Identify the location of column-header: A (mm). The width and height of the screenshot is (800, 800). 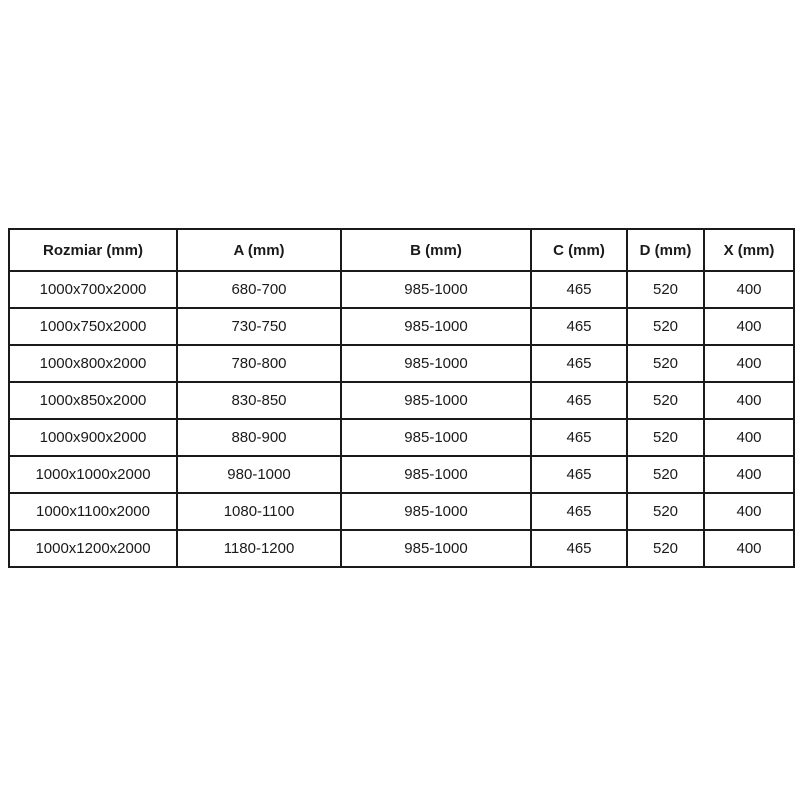
(259, 250).